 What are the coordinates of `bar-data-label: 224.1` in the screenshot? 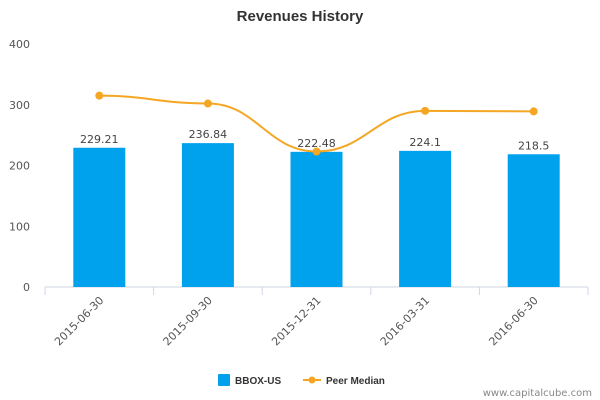 It's located at (425, 142).